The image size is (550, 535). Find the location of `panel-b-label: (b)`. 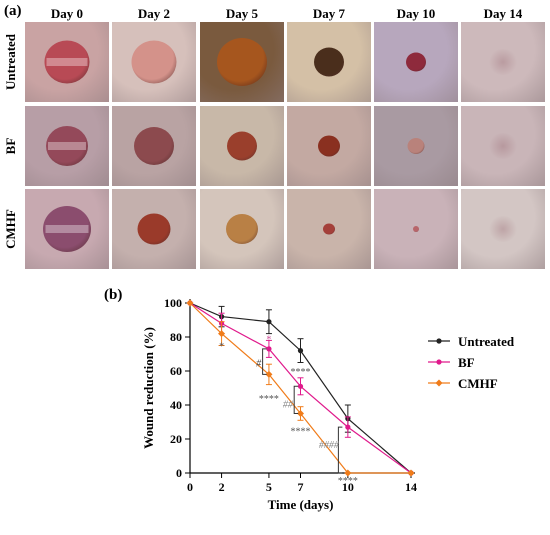

panel-b-label: (b) is located at coordinates (113, 295).